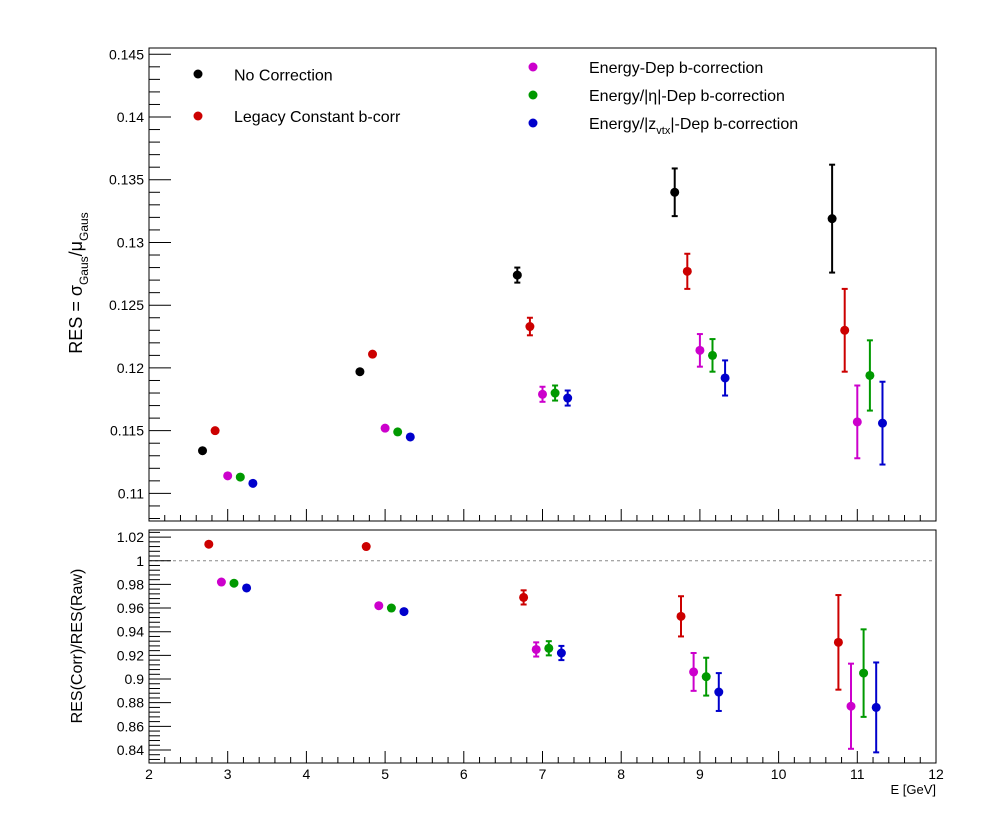 The image size is (996, 827). Describe the element at coordinates (307, 774) in the screenshot. I see `bottom-x-tick-label: 4` at that location.